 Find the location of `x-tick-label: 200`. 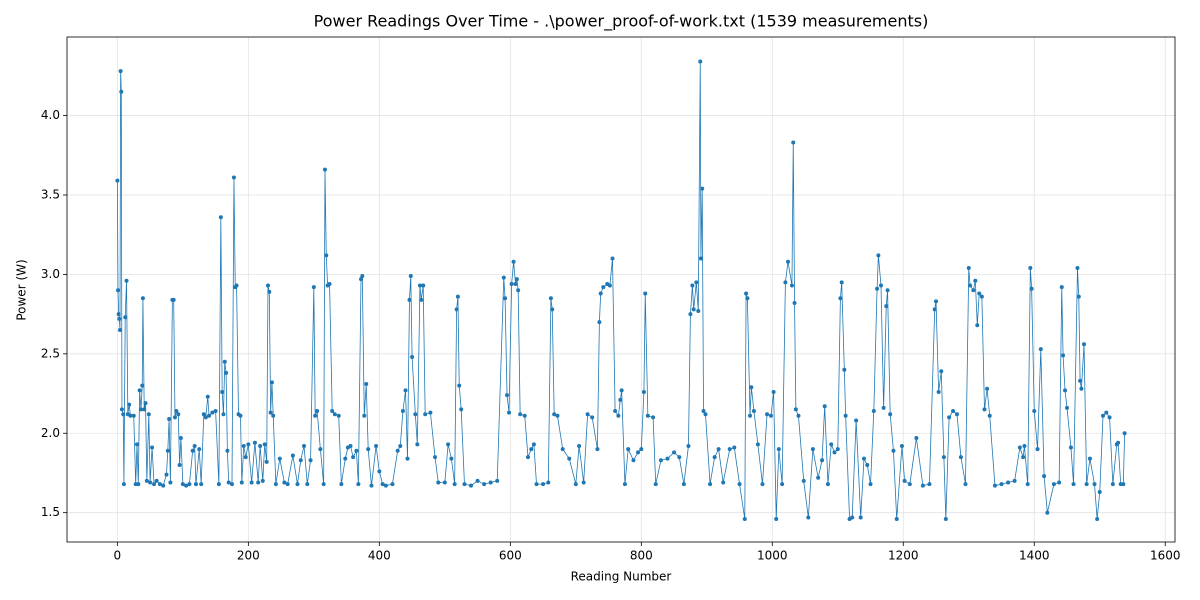

x-tick-label: 200 is located at coordinates (248, 556).